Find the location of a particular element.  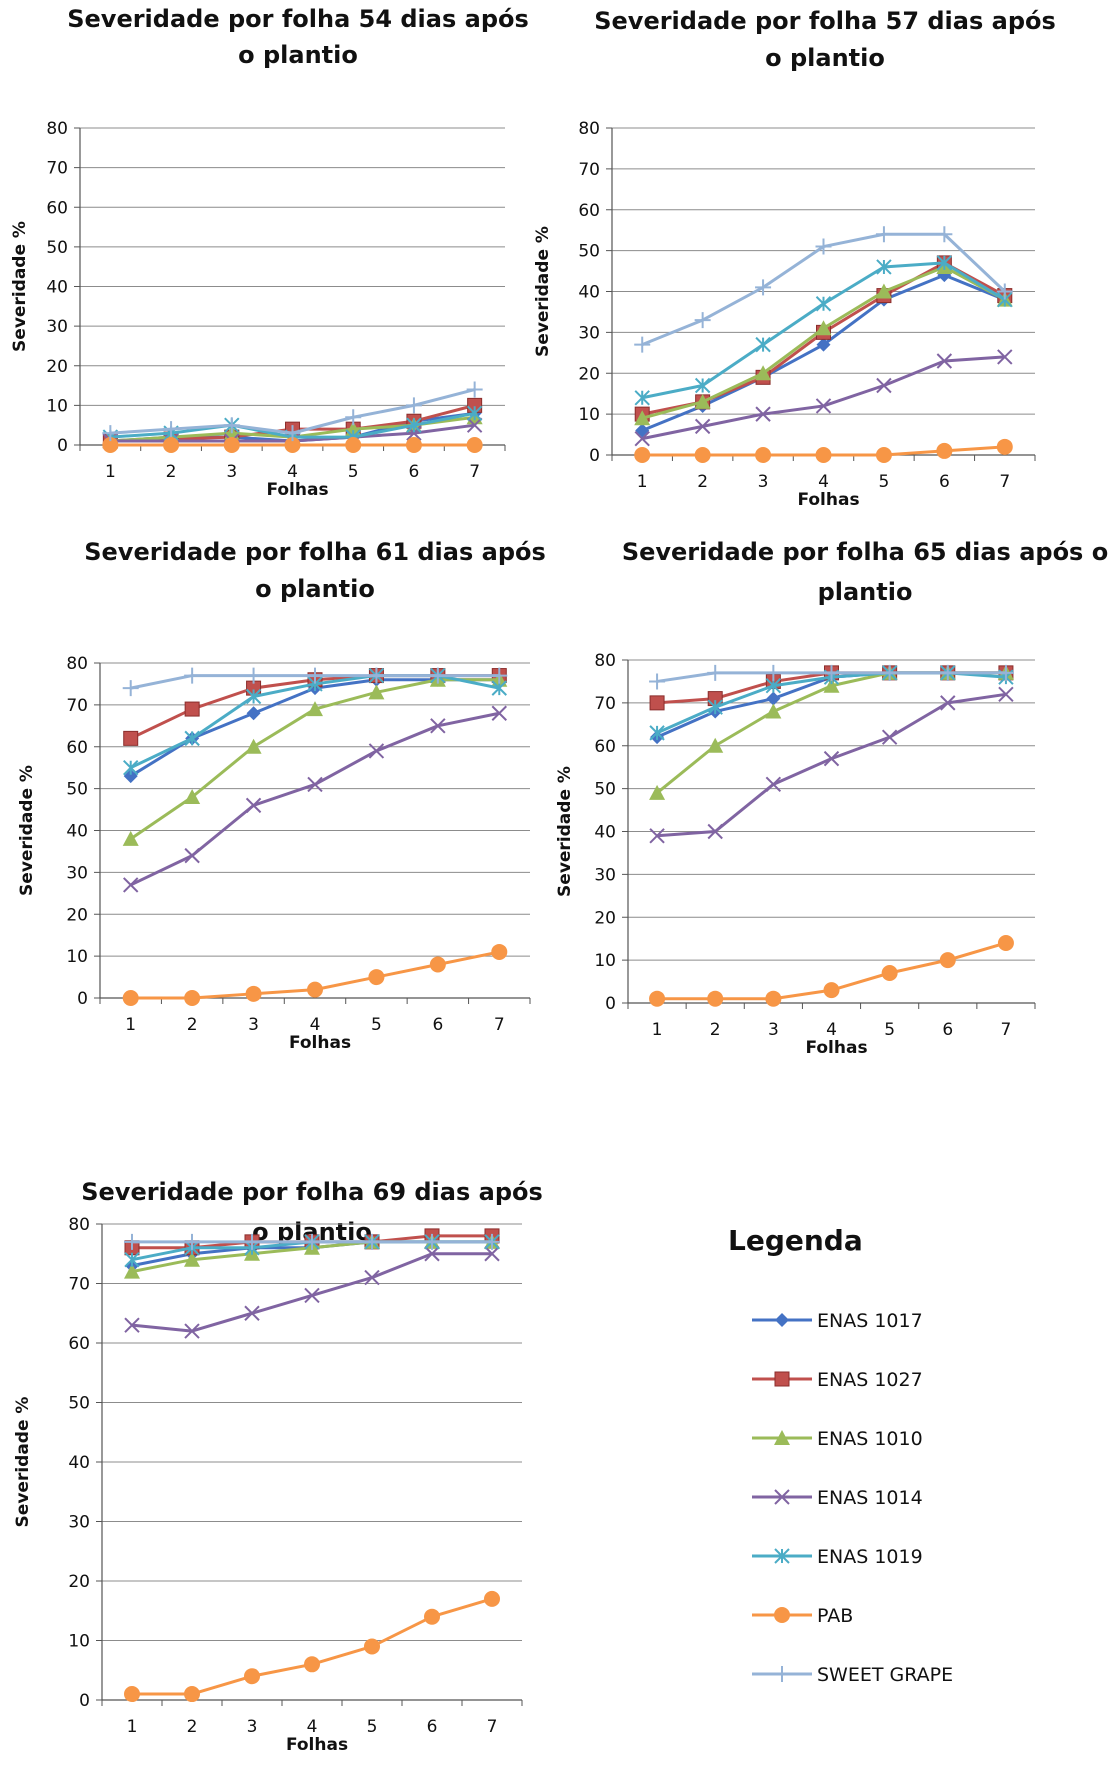

chart-title: plantio is located at coordinates (865, 592).